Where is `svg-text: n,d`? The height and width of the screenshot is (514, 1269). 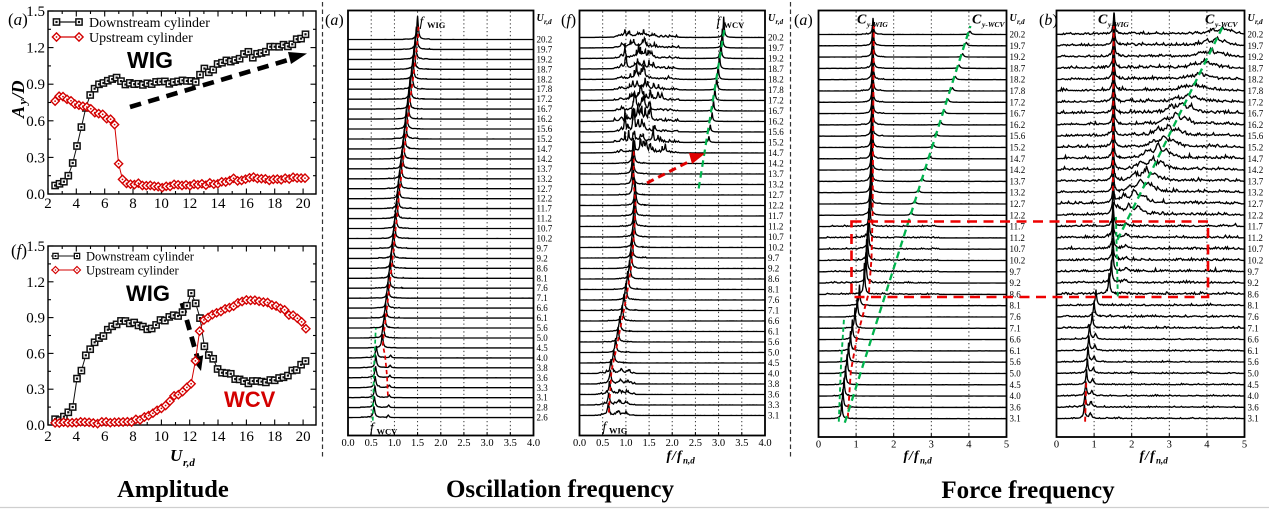
svg-text: n,d is located at coordinates (689, 461).